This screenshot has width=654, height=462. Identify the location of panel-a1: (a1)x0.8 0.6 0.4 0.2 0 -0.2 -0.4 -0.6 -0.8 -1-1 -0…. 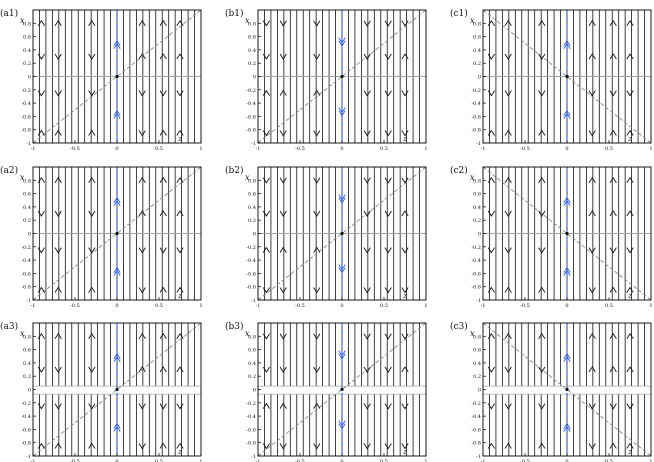
(101, 80).